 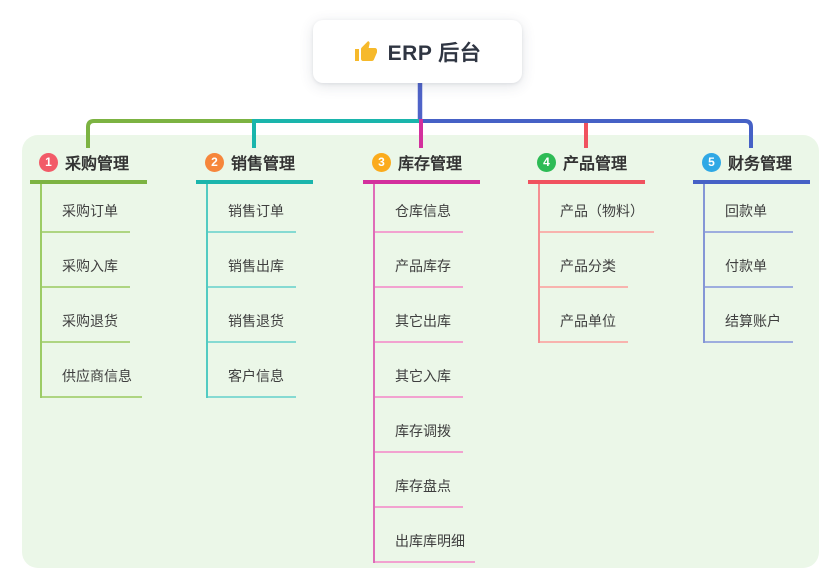 I want to click on leaf-item: 供应商信息, so click(x=92, y=382).